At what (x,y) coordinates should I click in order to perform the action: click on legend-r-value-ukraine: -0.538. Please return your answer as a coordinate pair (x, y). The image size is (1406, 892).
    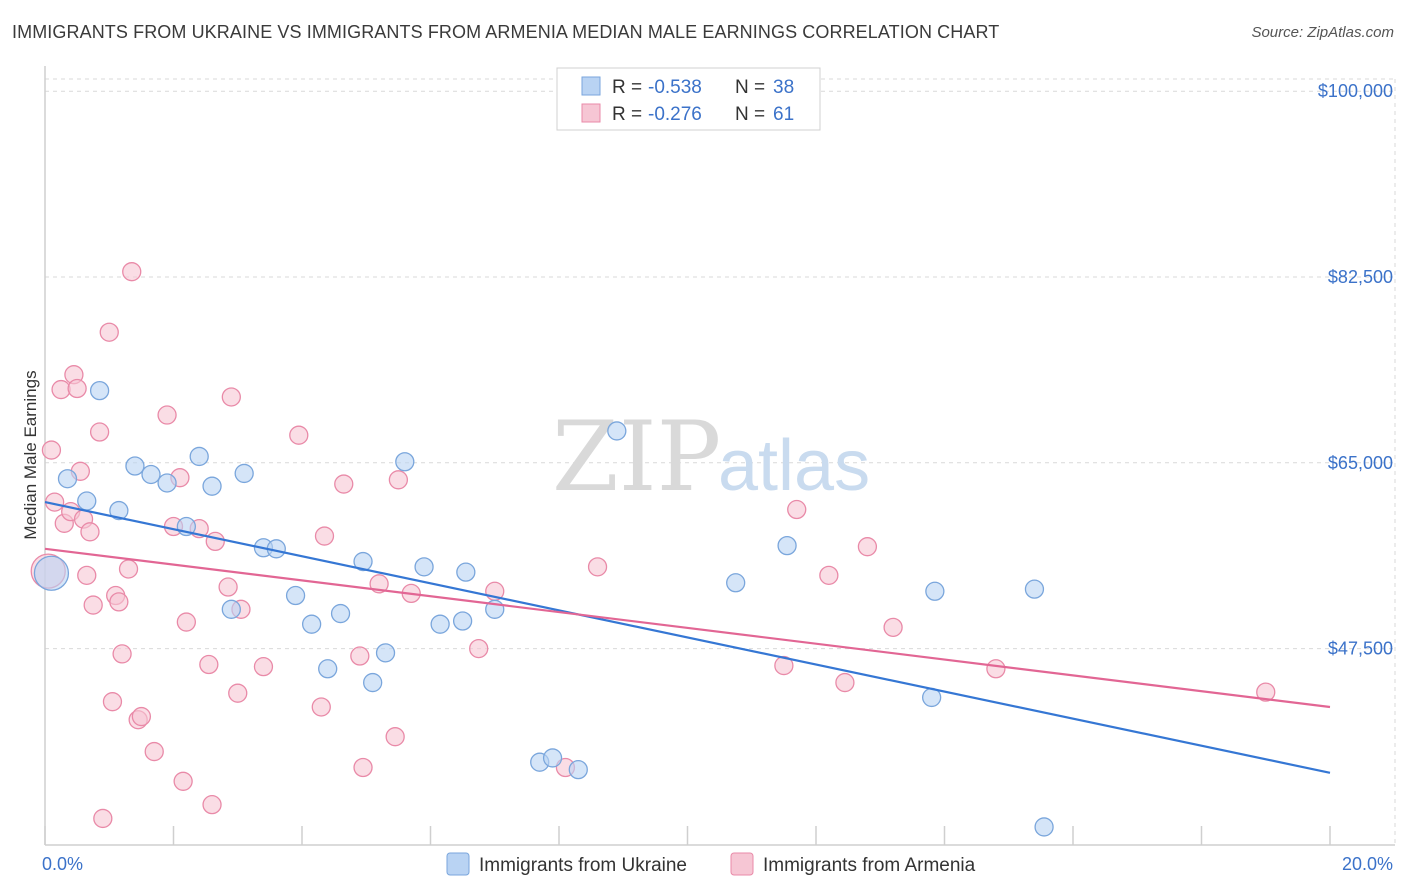
    Looking at the image, I should click on (675, 87).